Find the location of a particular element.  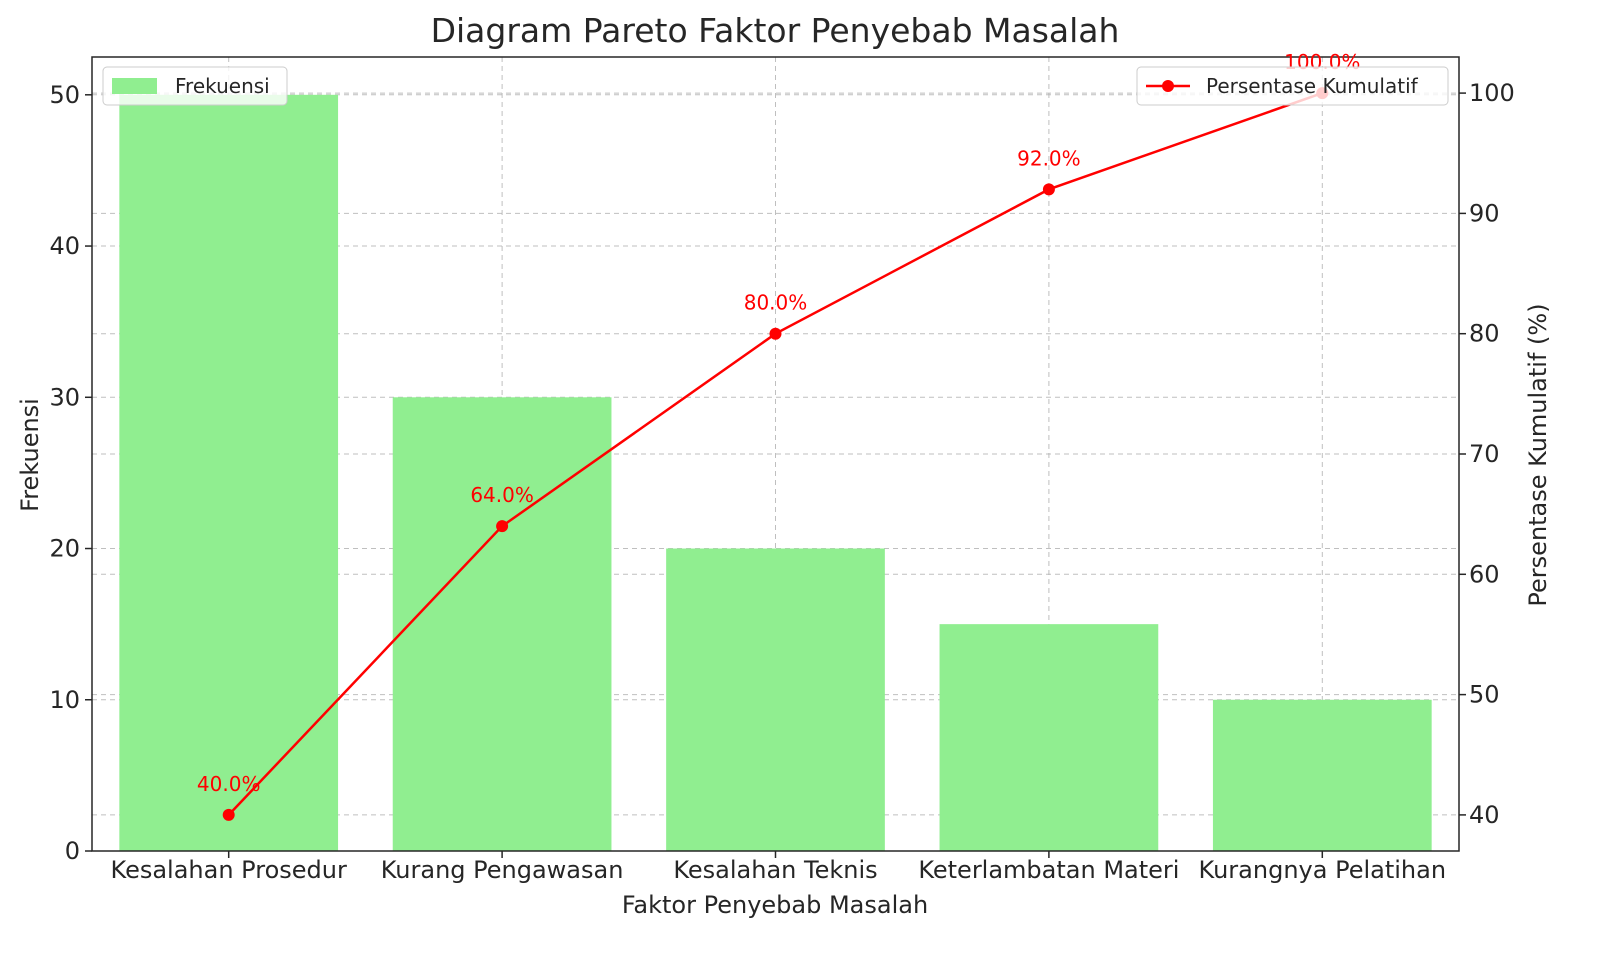

data-label-1: 40.0% is located at coordinates (229, 784).